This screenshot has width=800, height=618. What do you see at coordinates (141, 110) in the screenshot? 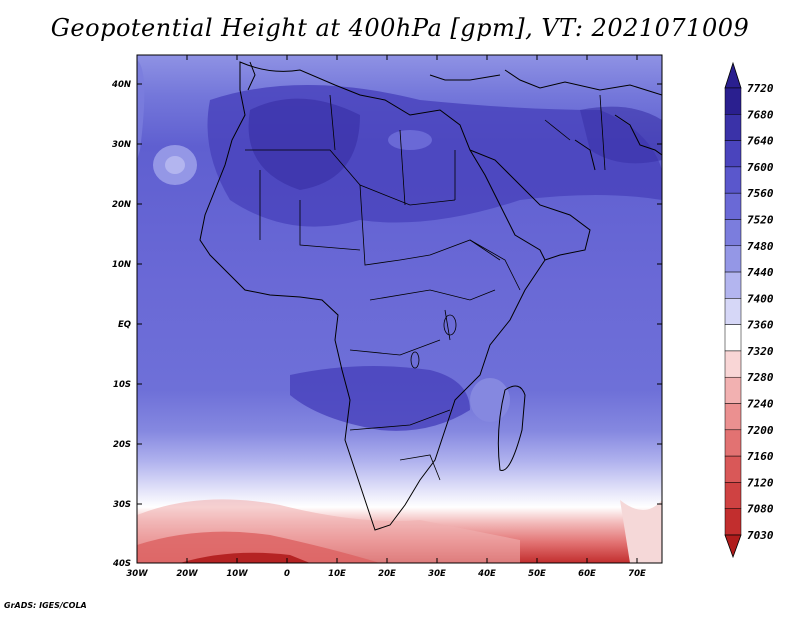
I see `field-atlantic-band` at bounding box center [141, 110].